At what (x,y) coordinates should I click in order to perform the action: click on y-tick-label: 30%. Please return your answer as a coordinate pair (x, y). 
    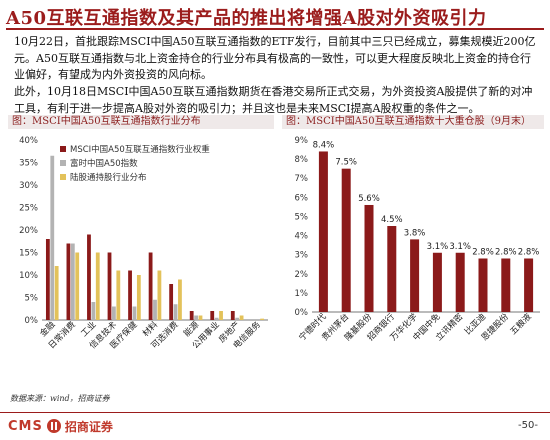
    Looking at the image, I should click on (28, 186).